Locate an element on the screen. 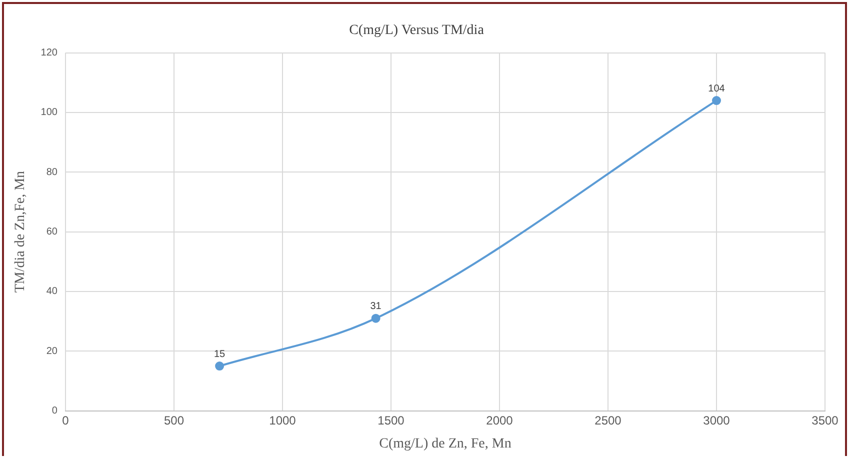  x-tick-label: 1500 is located at coordinates (391, 420).